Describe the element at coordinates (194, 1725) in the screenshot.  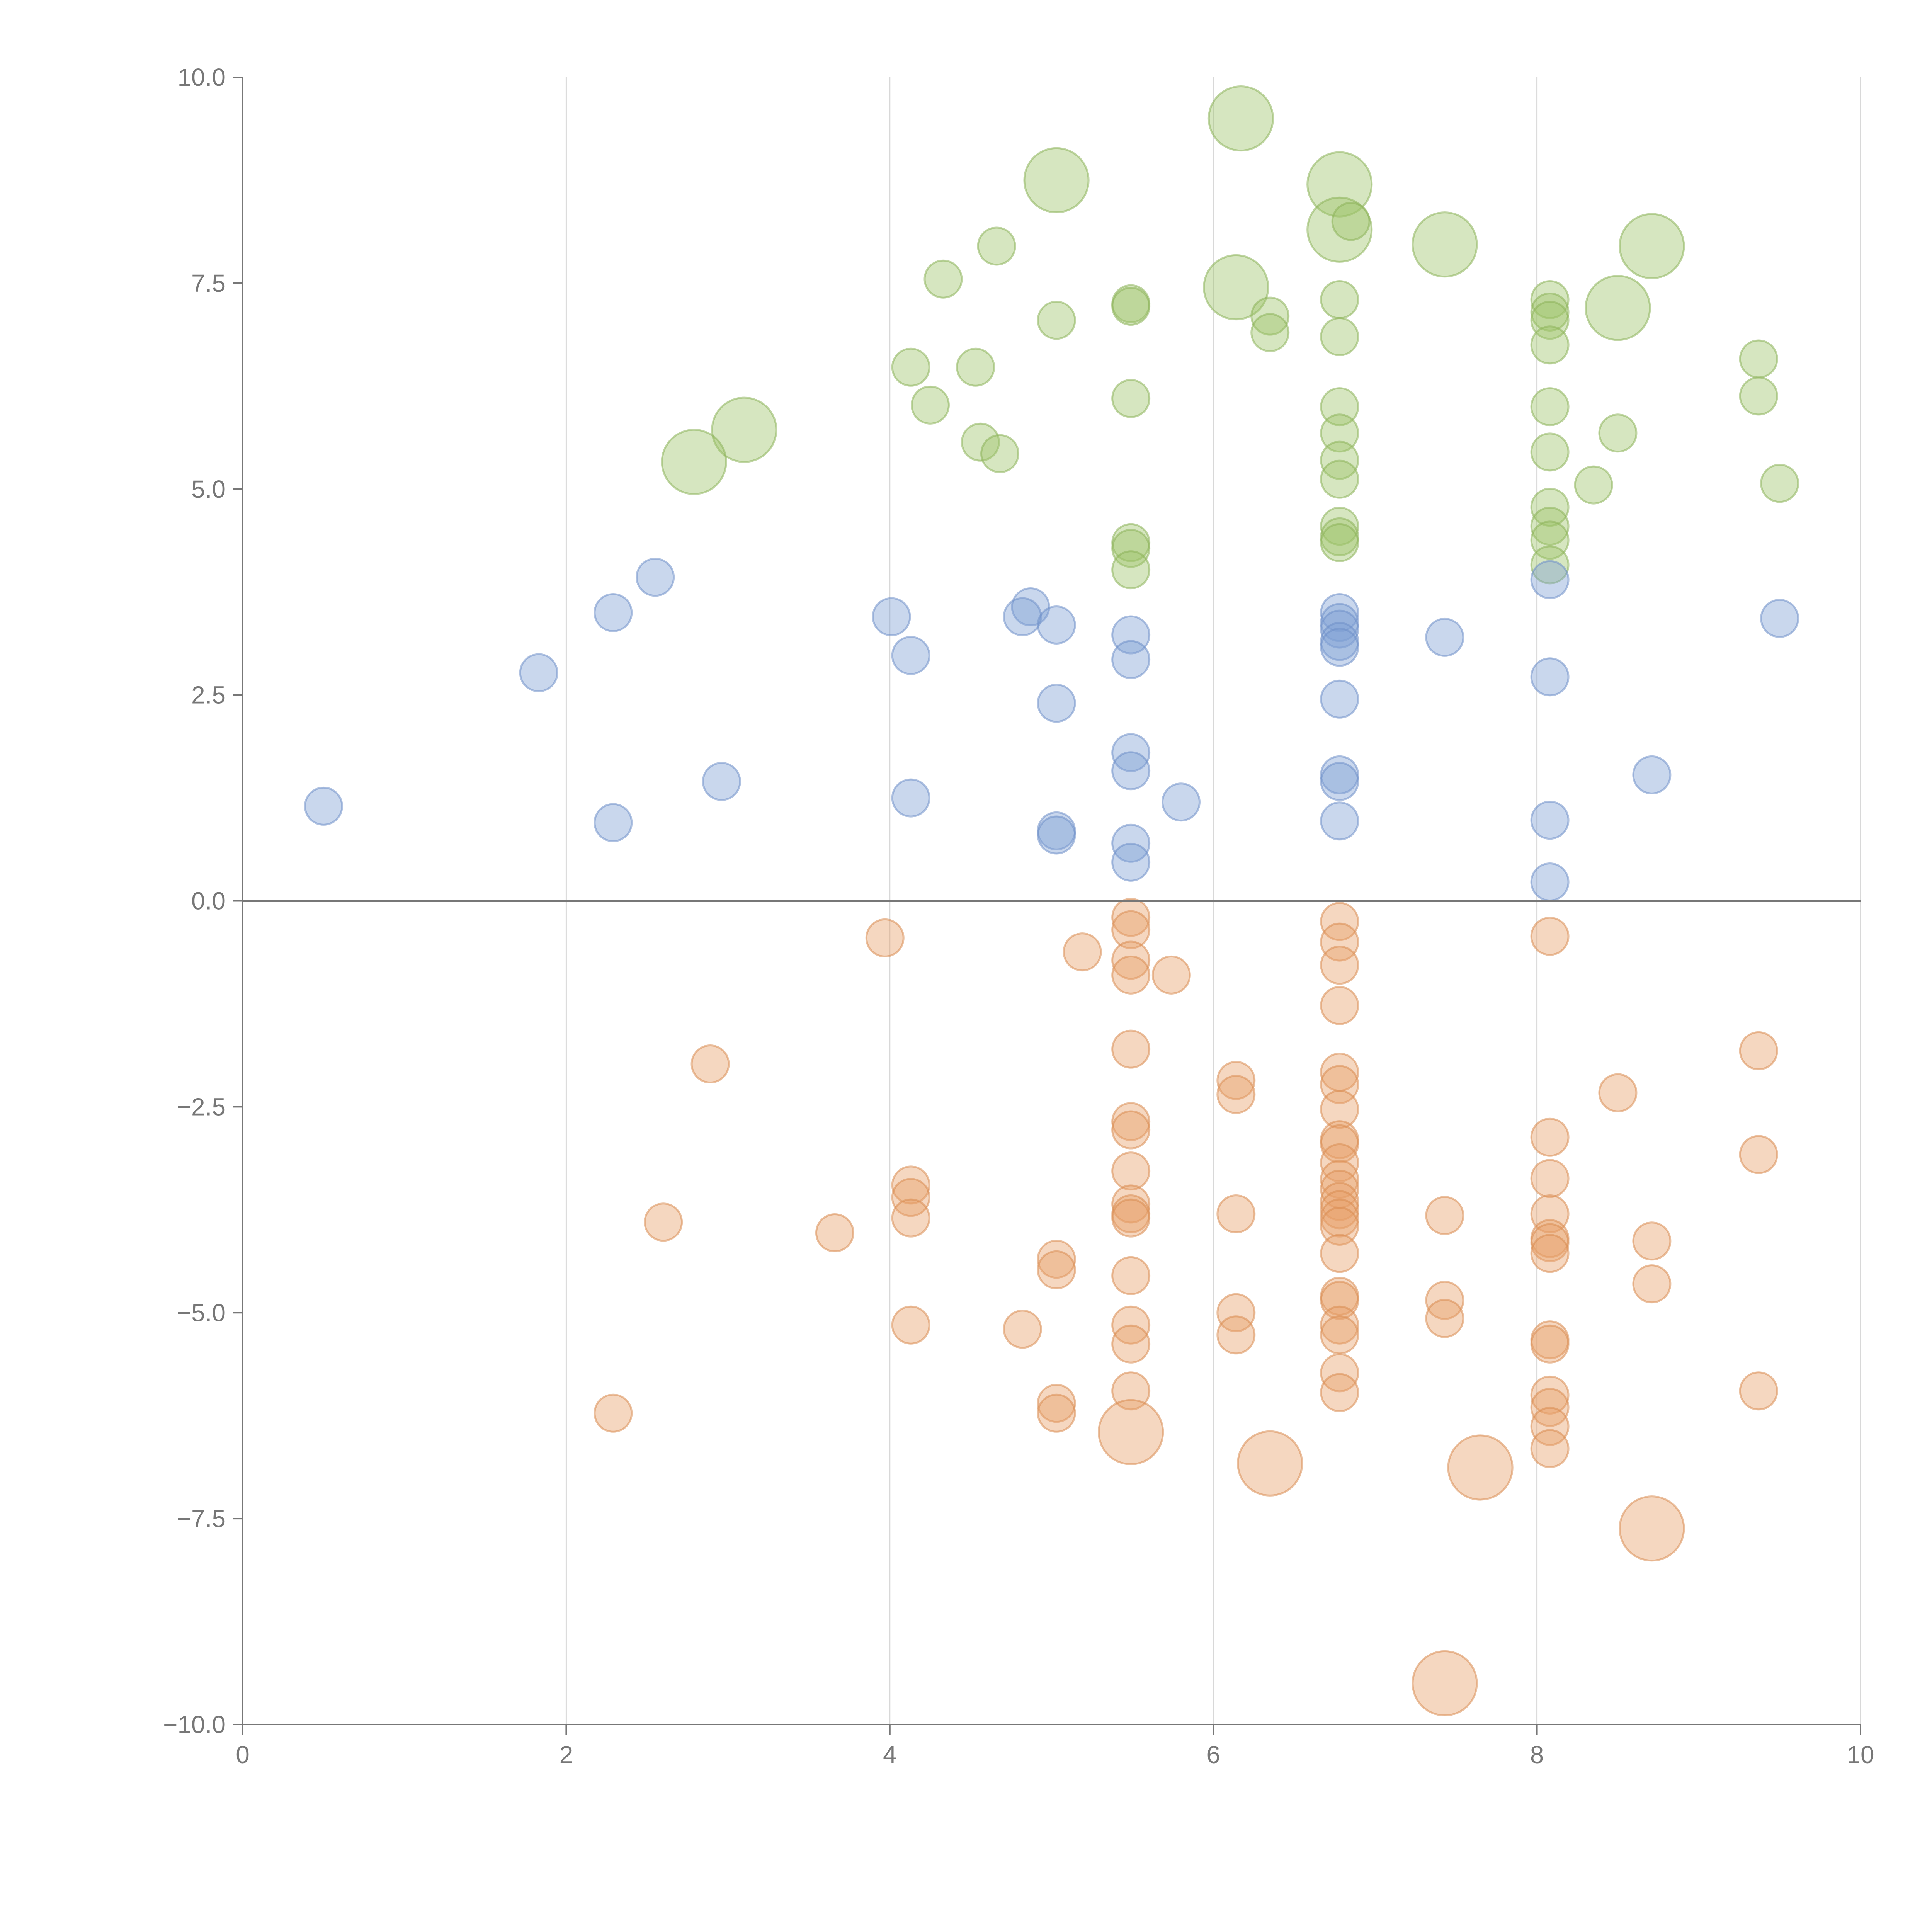
I see `y-tick-label-8: −10.0` at that location.